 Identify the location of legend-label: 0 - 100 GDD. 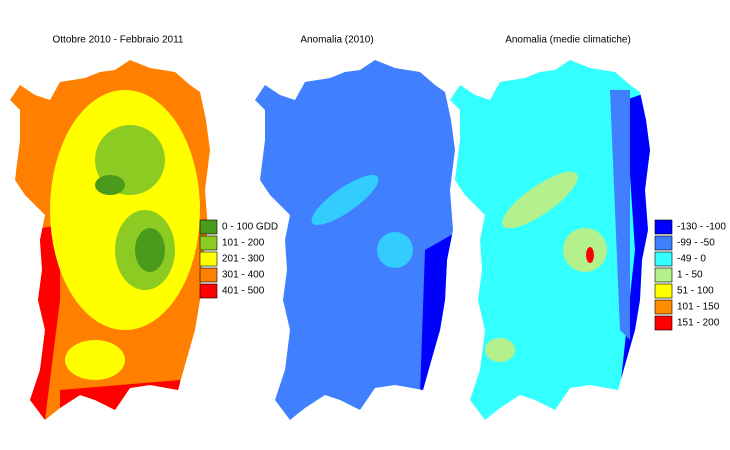
(250, 227).